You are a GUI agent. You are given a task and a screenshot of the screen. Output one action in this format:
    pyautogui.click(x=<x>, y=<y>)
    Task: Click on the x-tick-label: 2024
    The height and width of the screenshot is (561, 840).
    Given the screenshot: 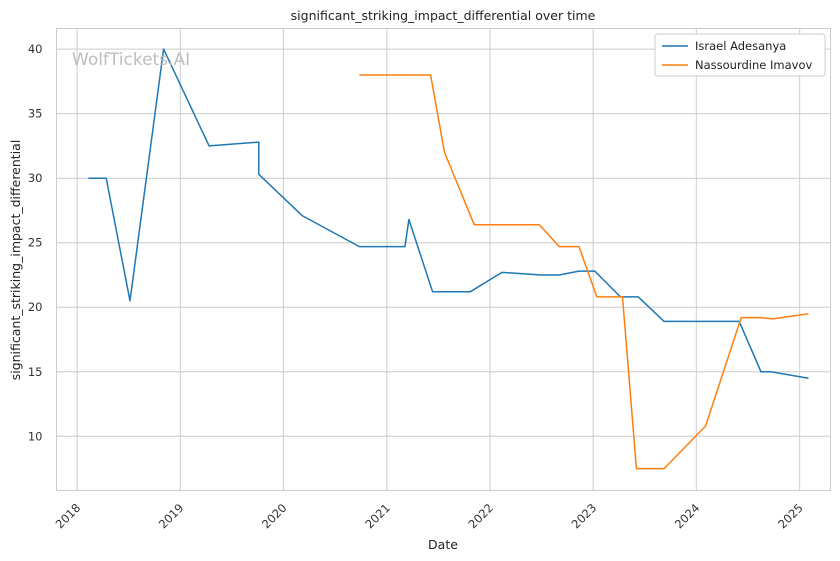 What is the action you would take?
    pyautogui.click(x=687, y=516)
    